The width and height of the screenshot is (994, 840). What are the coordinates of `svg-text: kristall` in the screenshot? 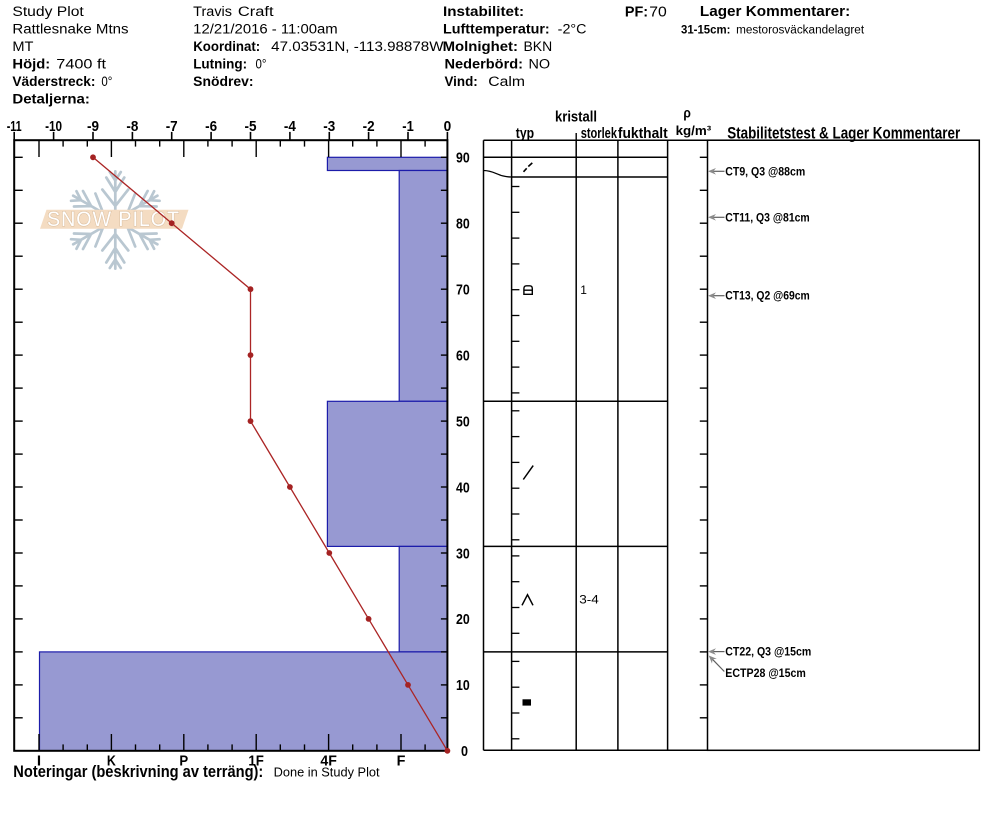 It's located at (576, 117).